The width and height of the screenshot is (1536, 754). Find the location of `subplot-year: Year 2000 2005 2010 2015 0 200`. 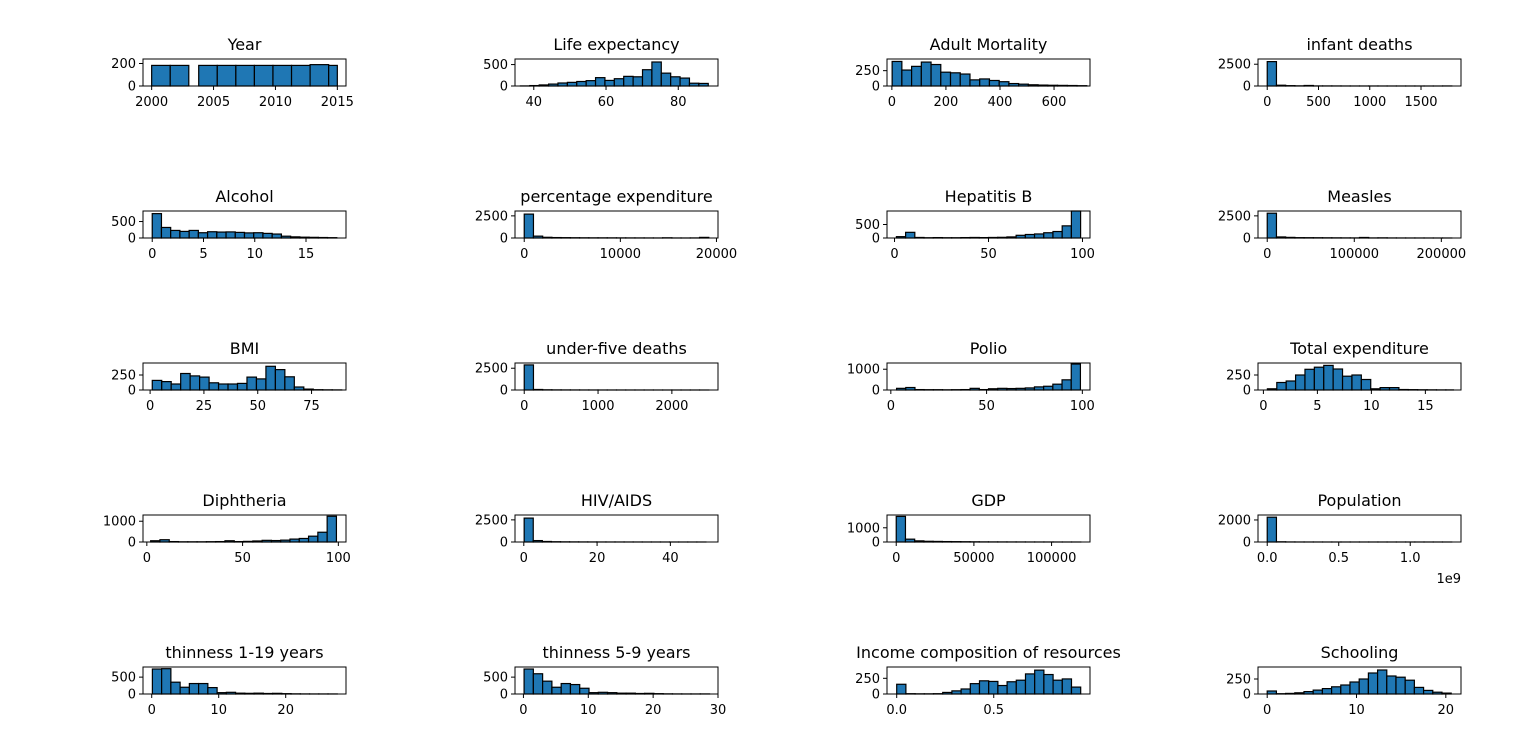

subplot-year: Year 2000 2005 2010 2015 0 200 is located at coordinates (232, 72).